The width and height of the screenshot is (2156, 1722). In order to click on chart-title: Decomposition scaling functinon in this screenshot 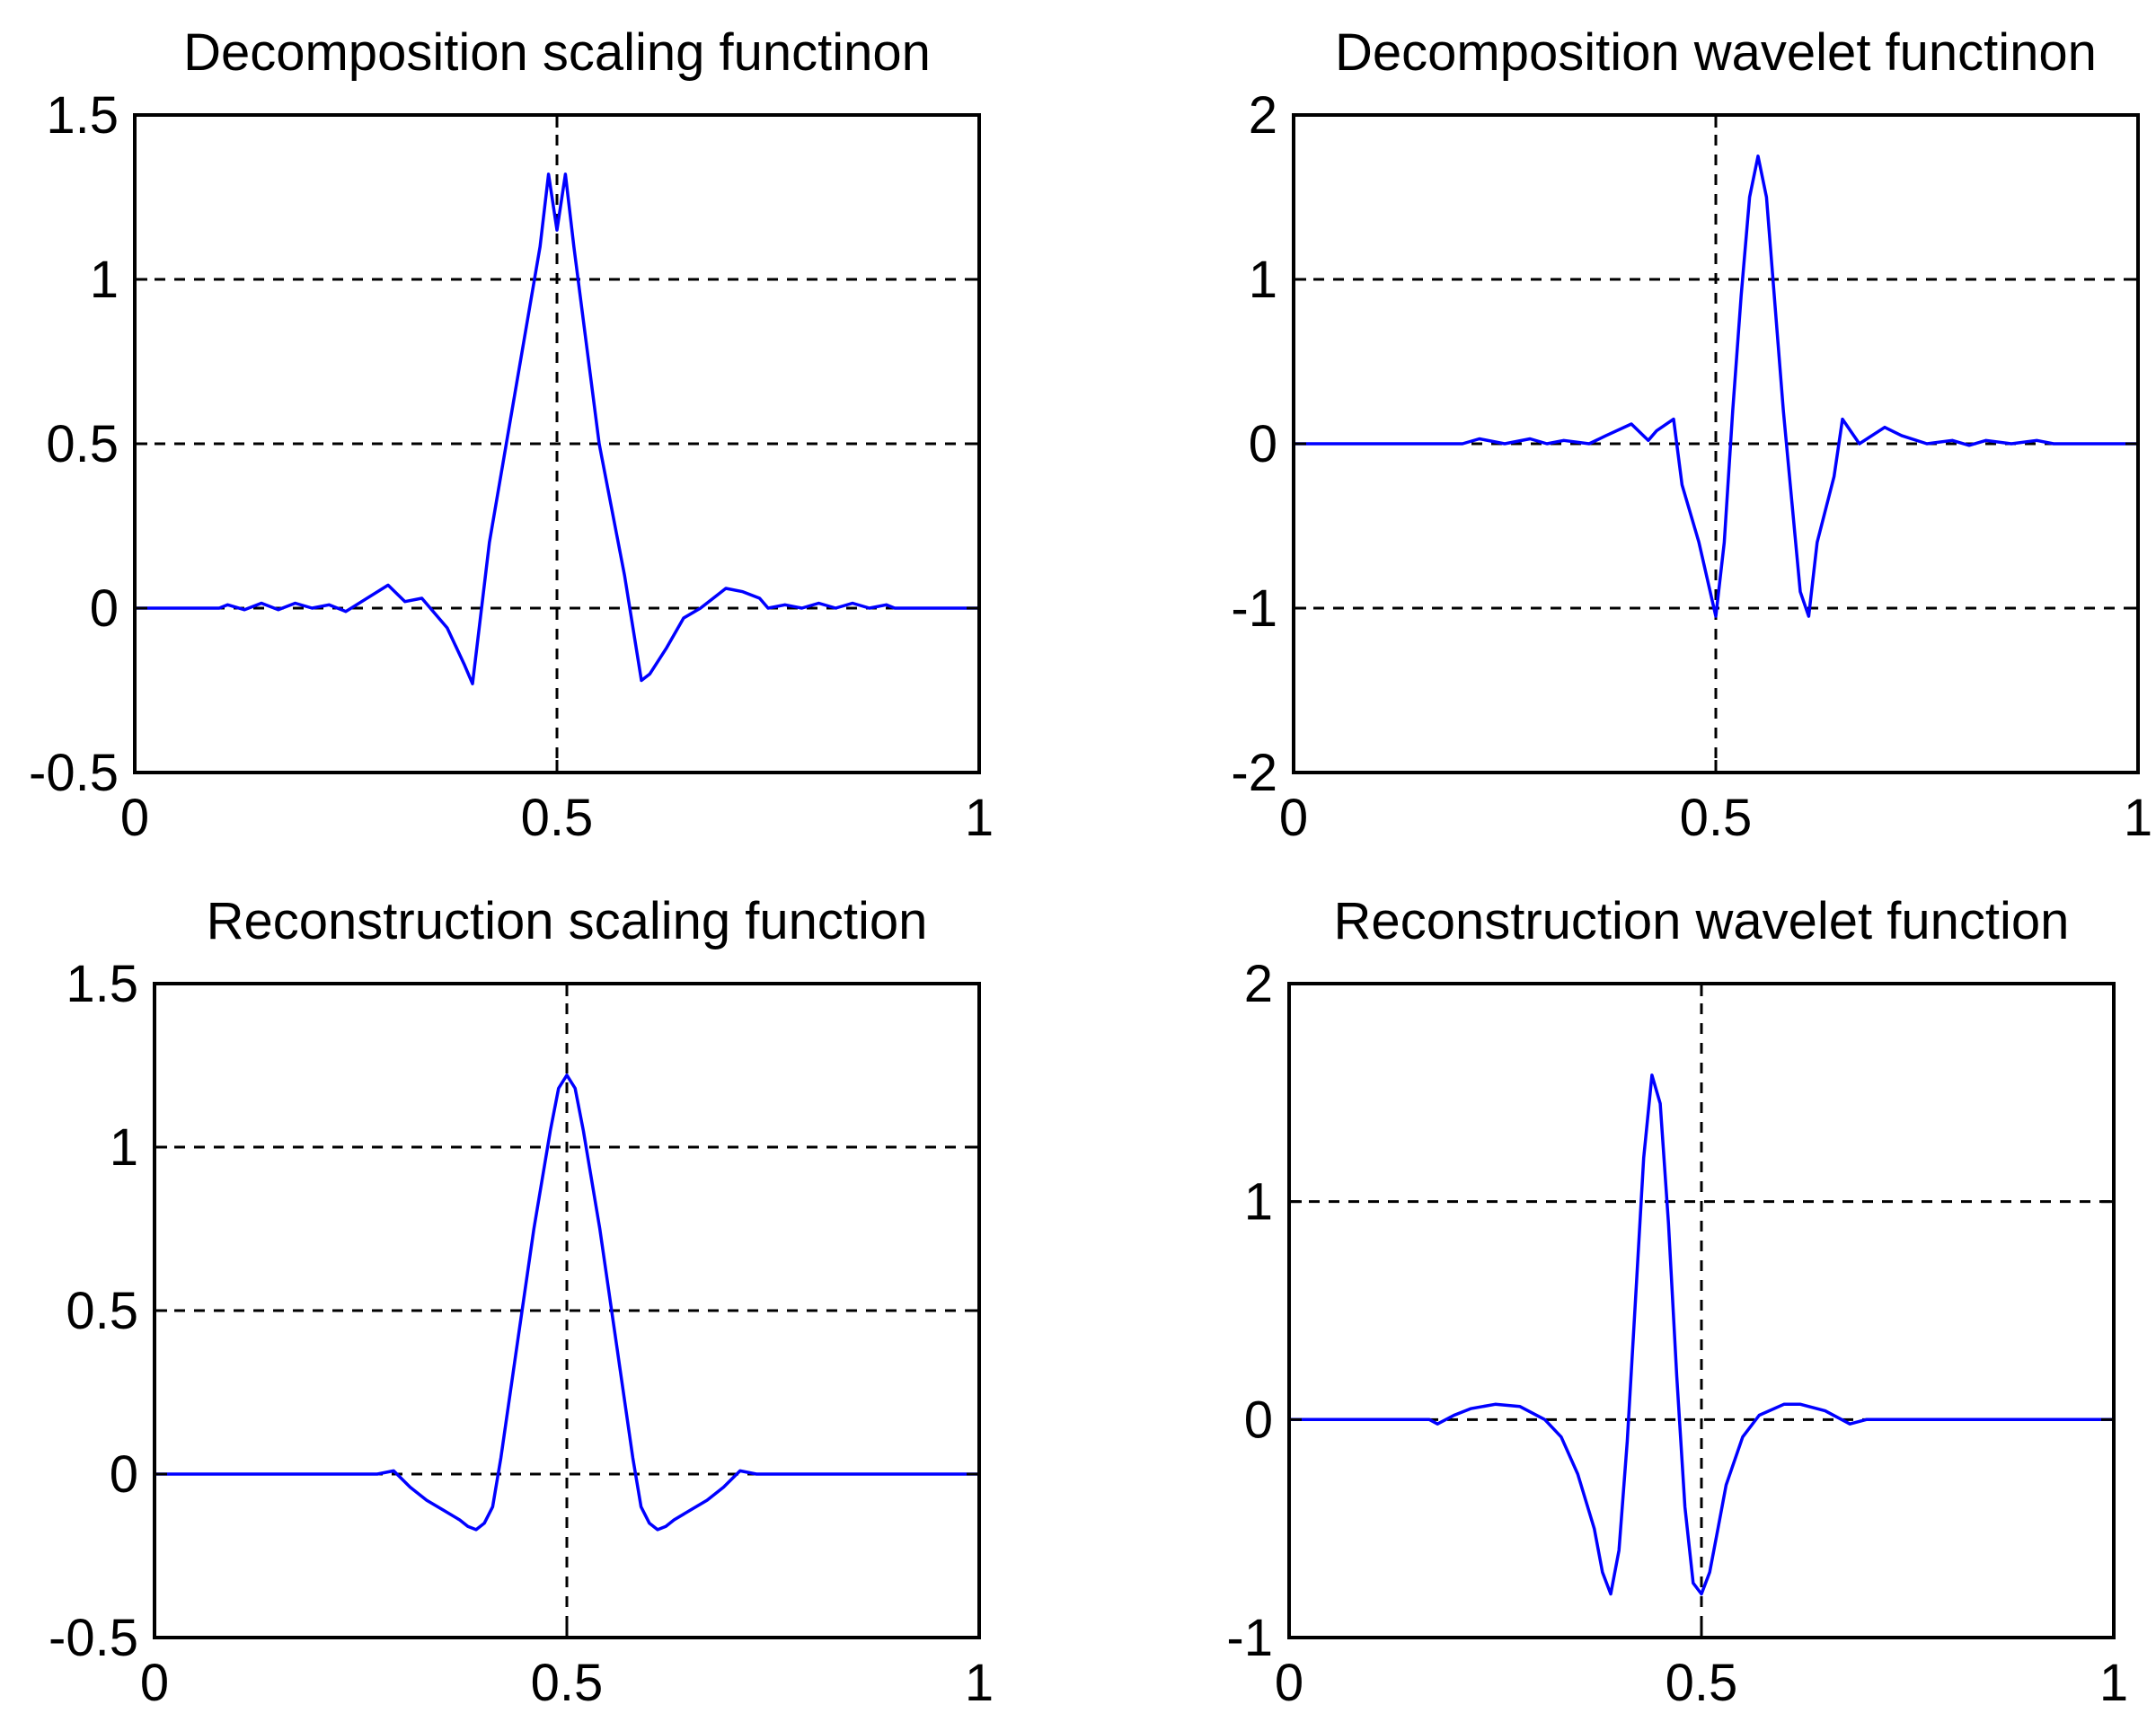, I will do `click(557, 52)`.